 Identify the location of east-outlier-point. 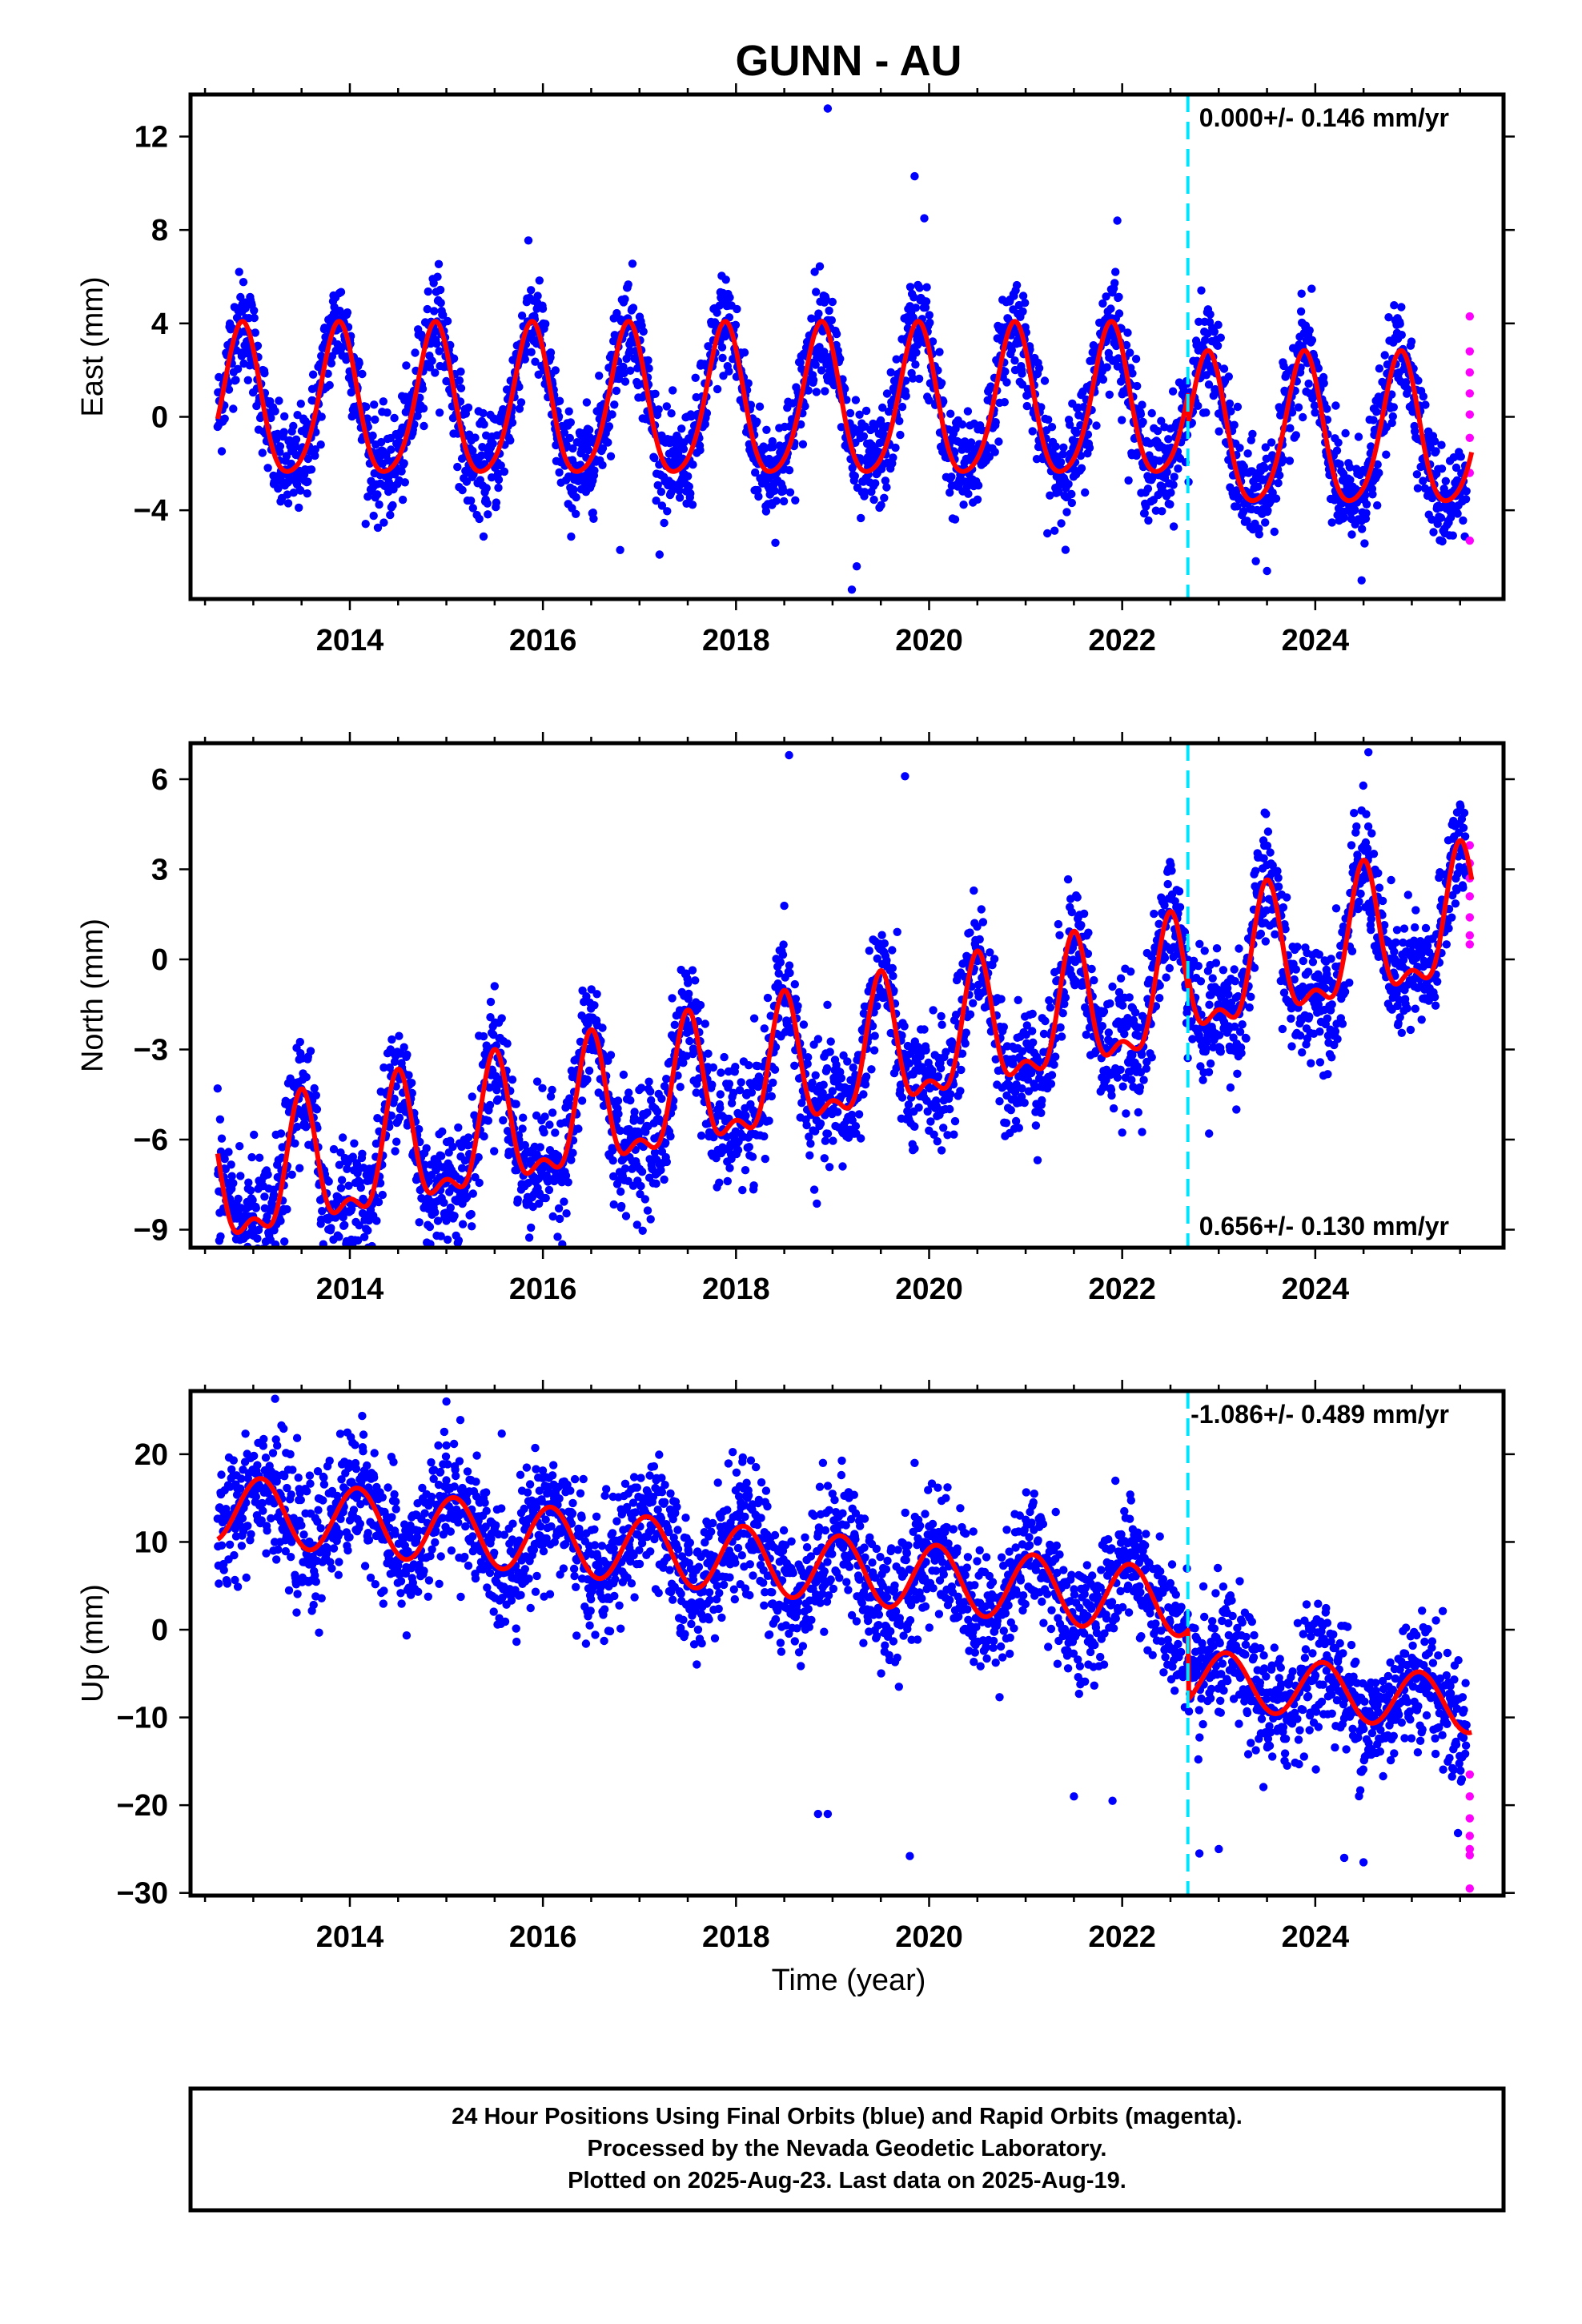
(856, 566).